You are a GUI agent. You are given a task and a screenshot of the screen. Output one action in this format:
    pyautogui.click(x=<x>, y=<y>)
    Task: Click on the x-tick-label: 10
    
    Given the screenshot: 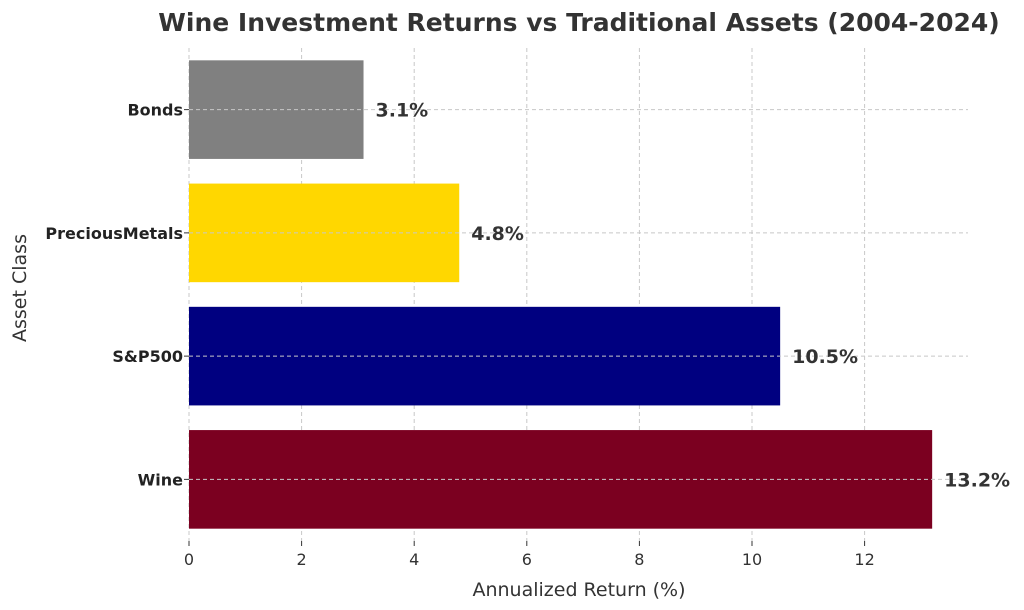 What is the action you would take?
    pyautogui.click(x=752, y=559)
    